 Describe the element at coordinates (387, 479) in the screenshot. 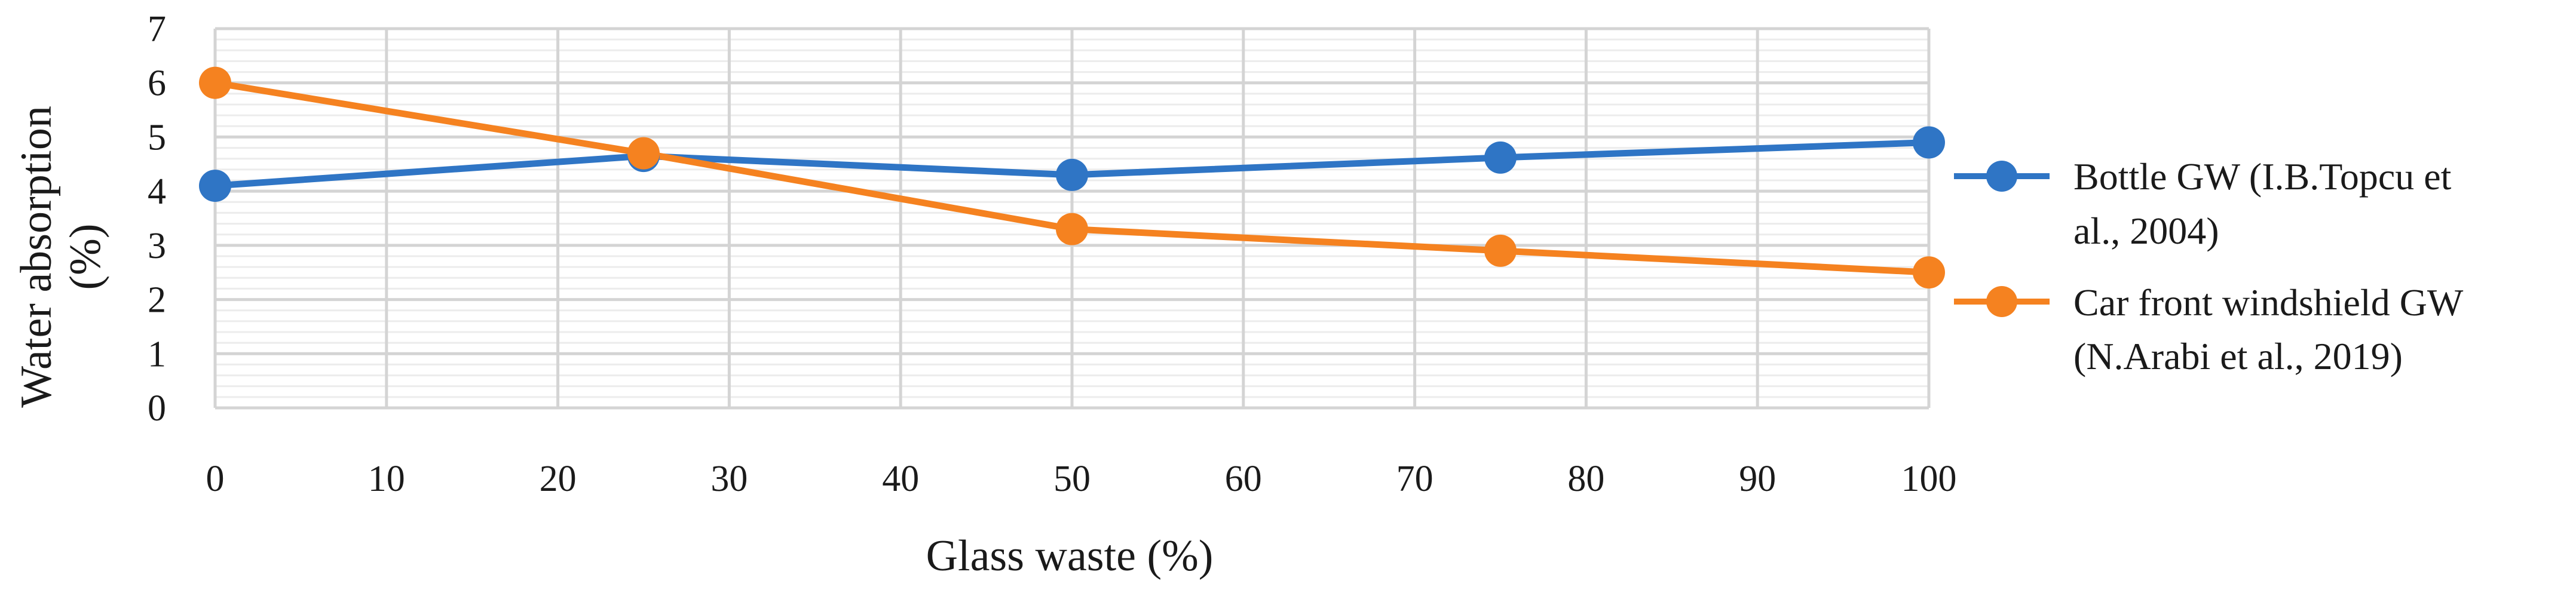

I see `x-tick-label: 10` at that location.